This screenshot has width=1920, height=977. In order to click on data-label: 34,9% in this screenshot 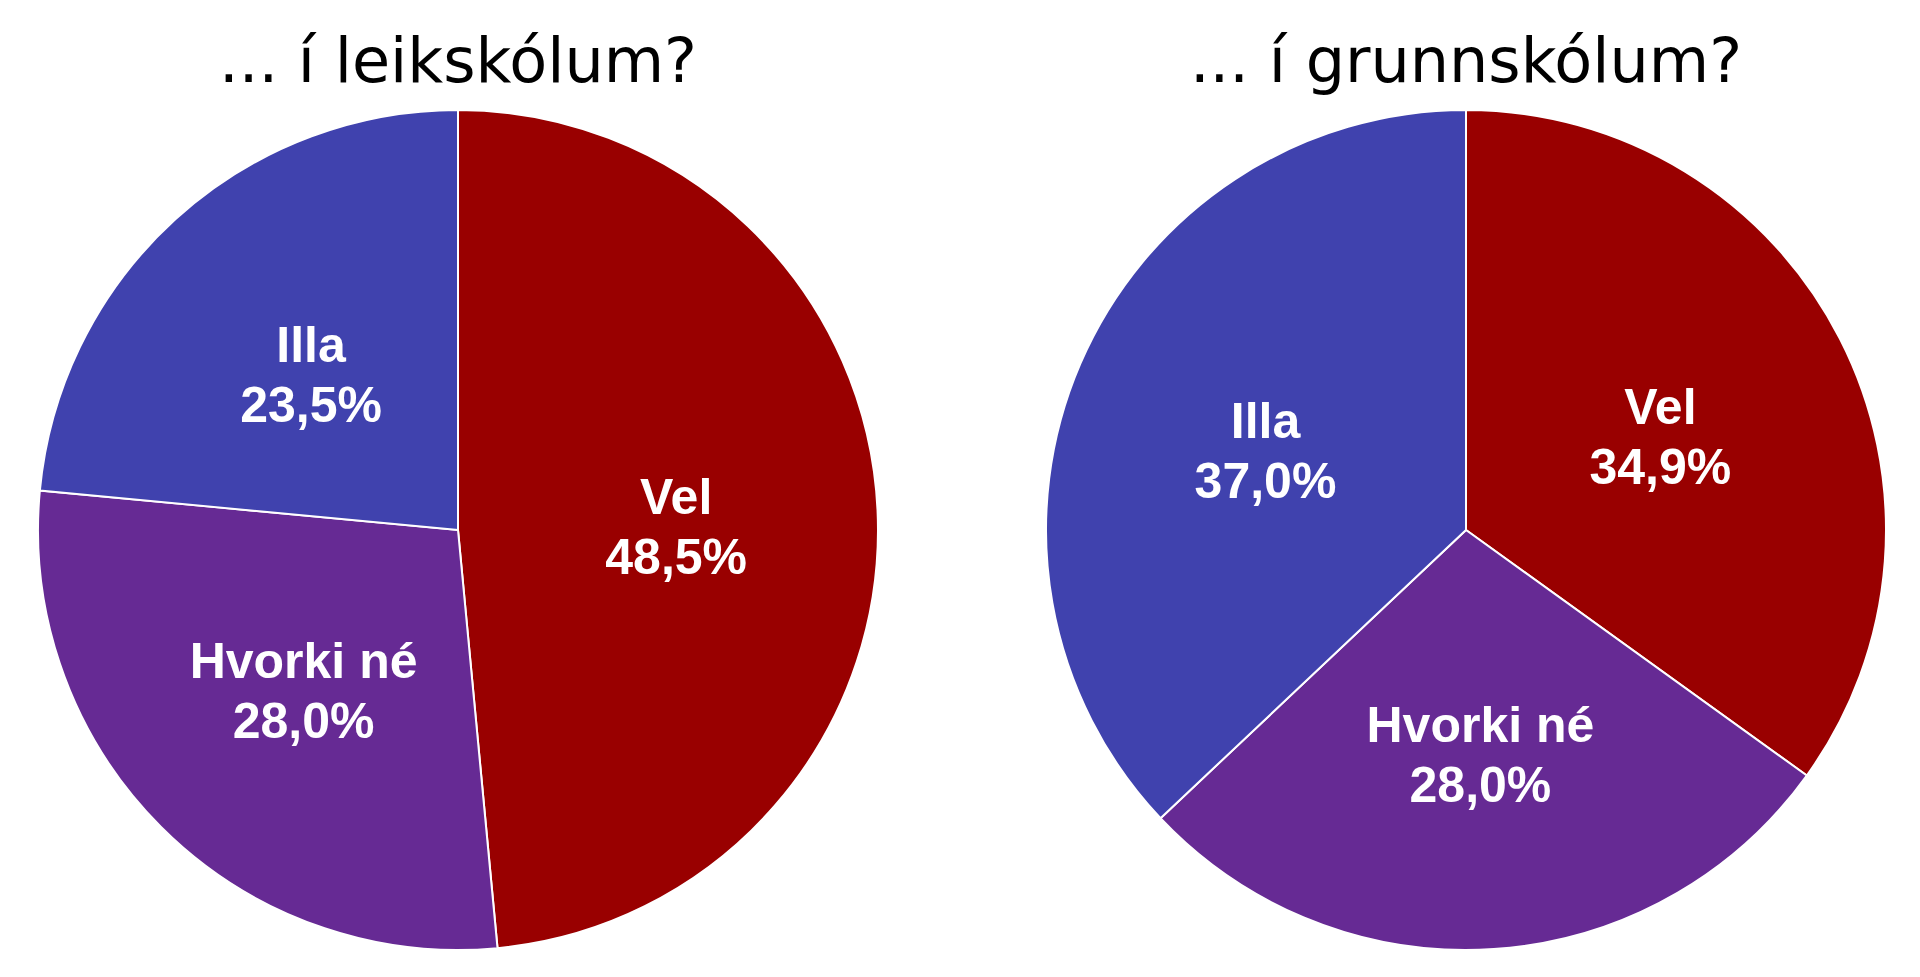, I will do `click(1660, 467)`.